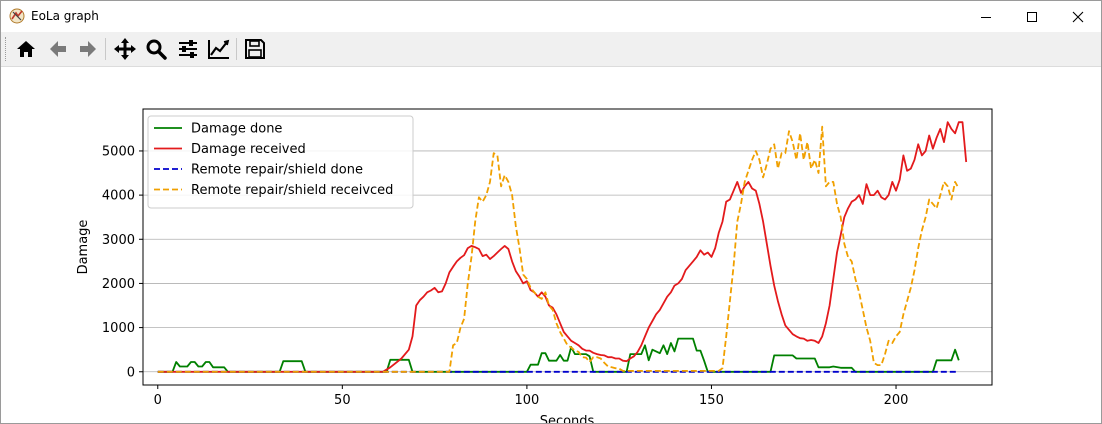 Image resolution: width=1102 pixels, height=424 pixels. I want to click on zoom-icon, so click(156, 49).